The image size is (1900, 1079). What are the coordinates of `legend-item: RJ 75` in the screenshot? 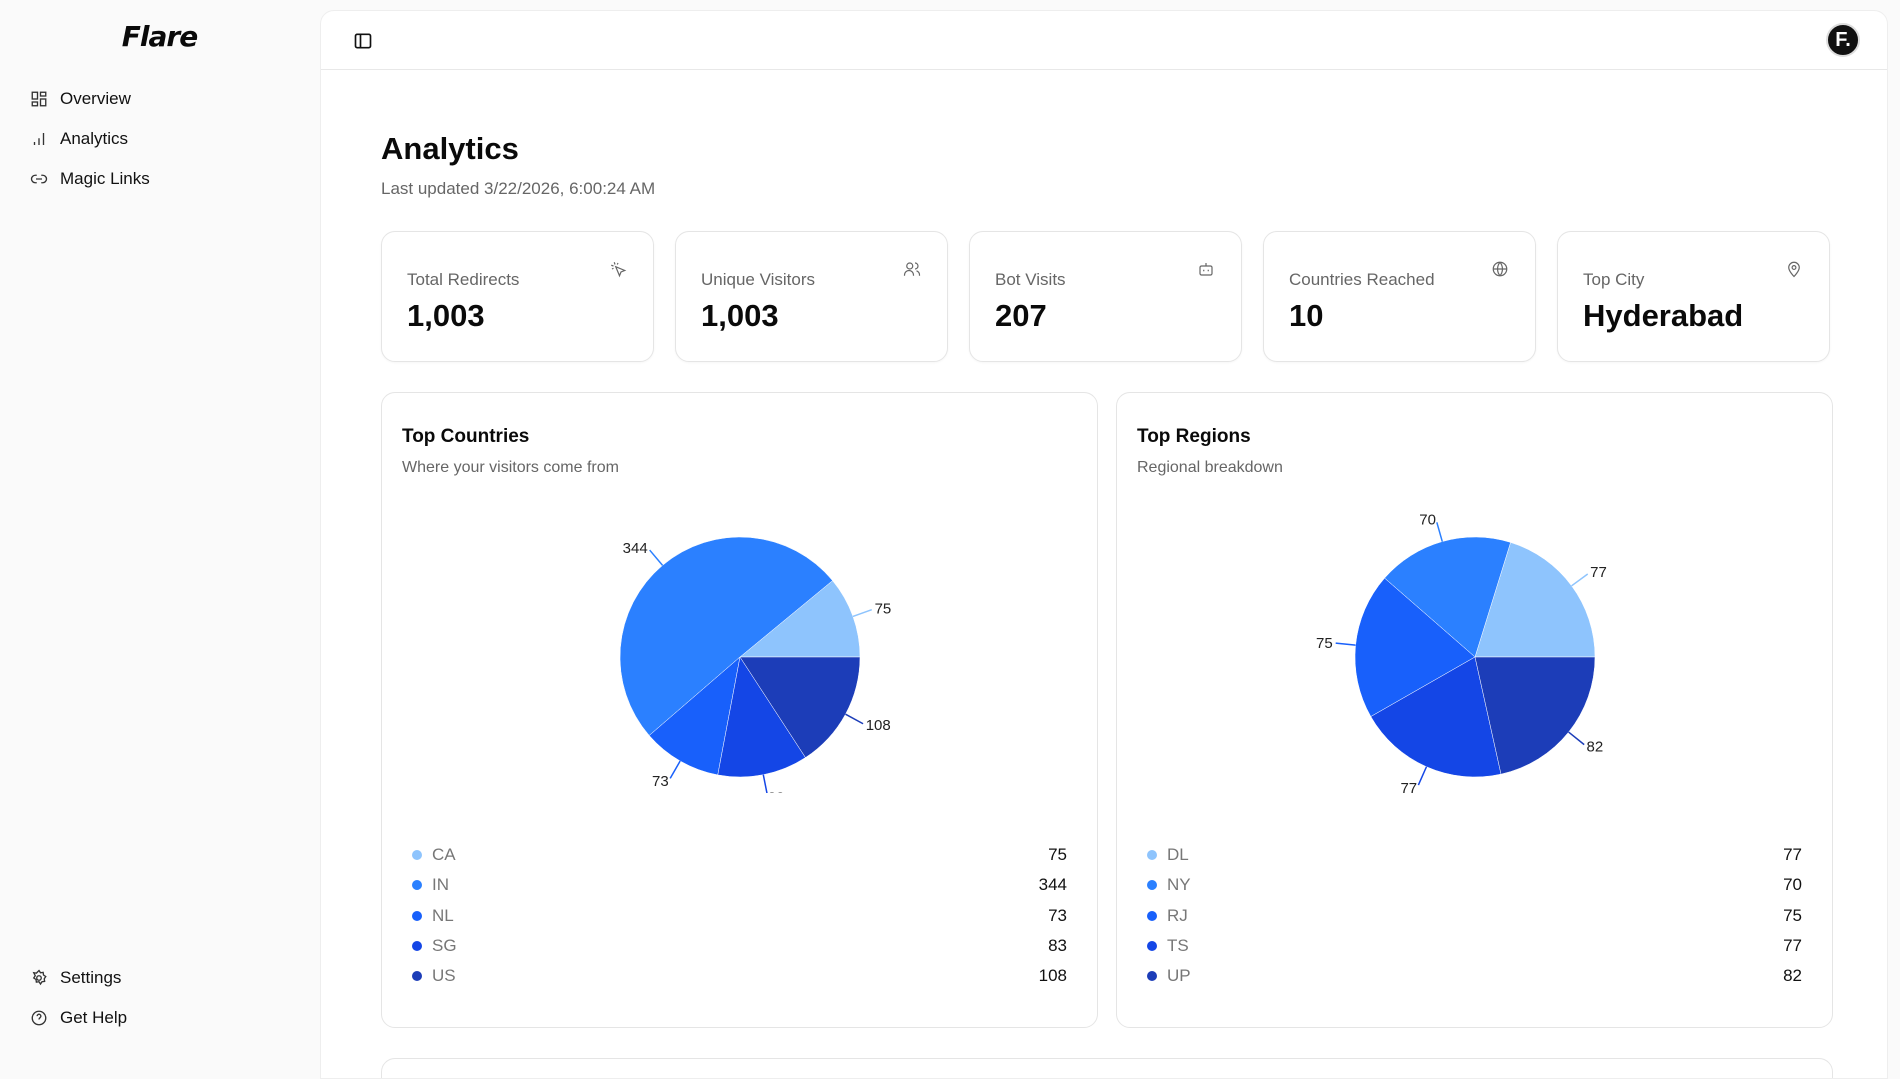 It's located at (1474, 916).